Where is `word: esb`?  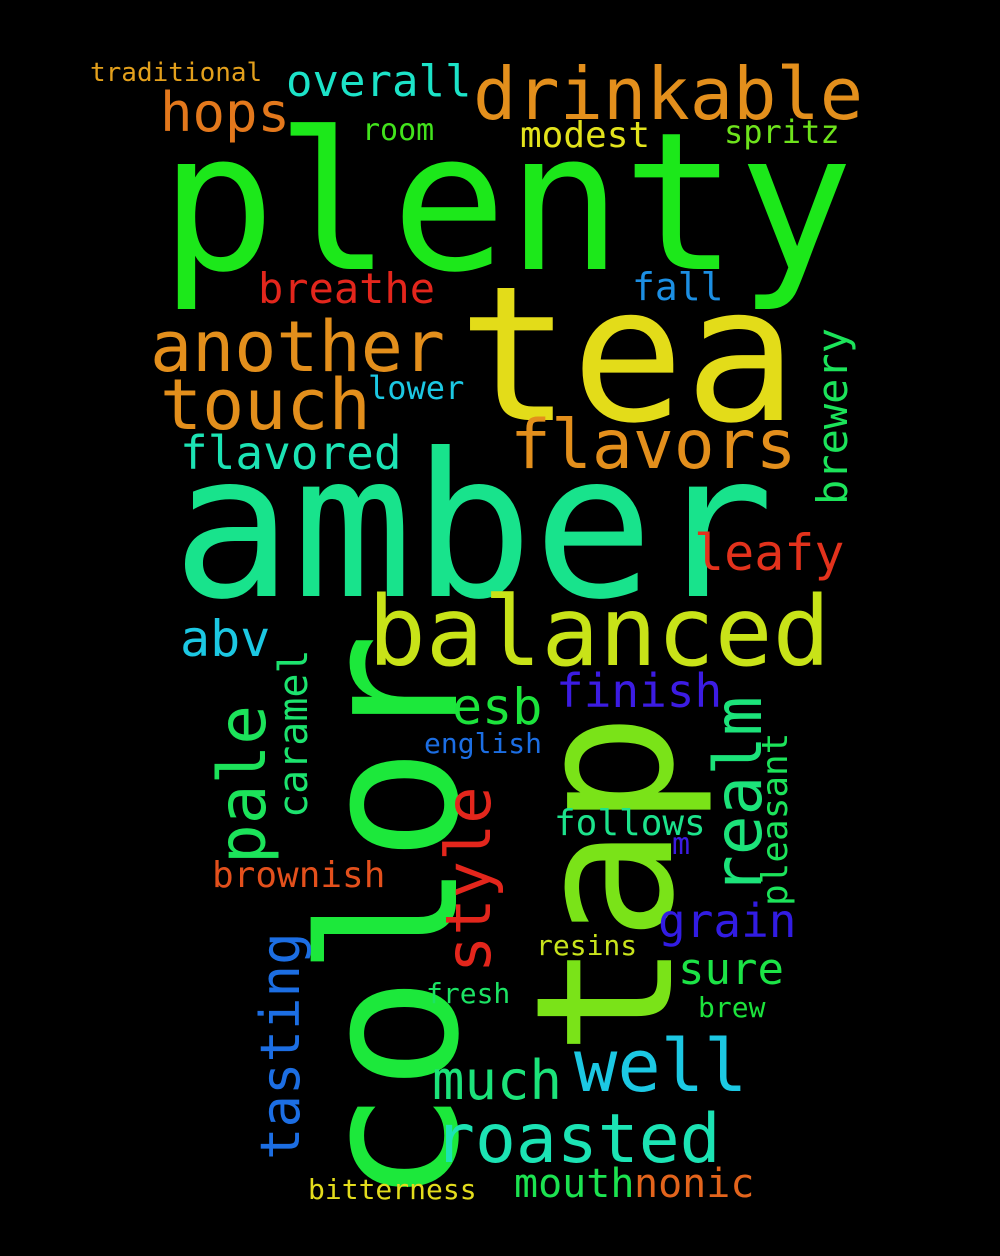
word: esb is located at coordinates (497, 707).